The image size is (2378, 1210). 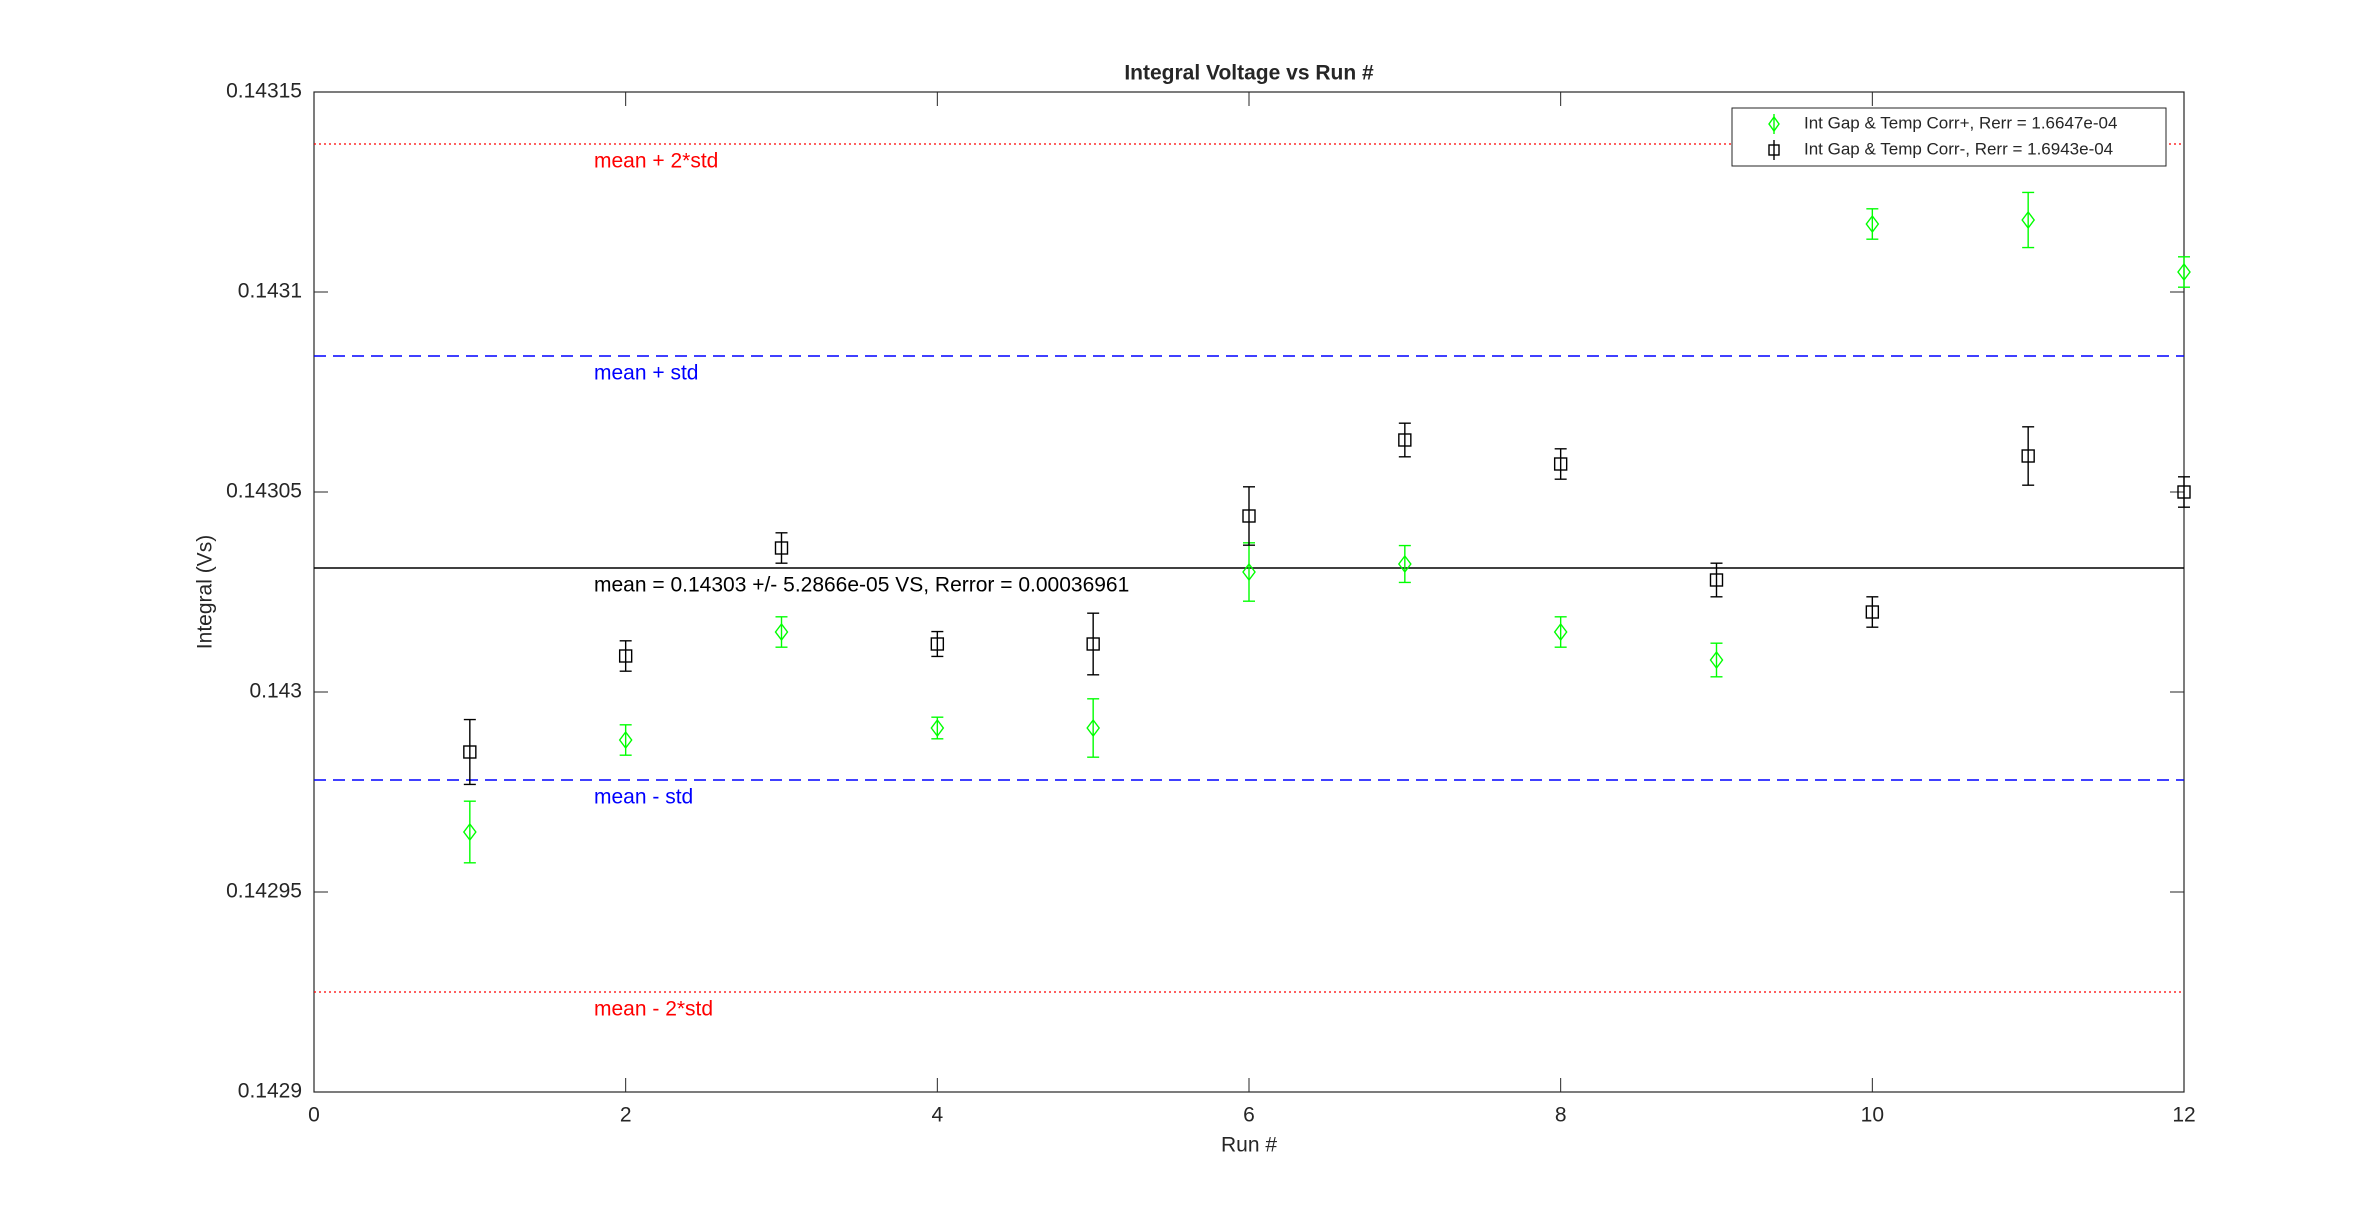 I want to click on chart-title: Integral Voltage vs Run #, so click(x=1249, y=73).